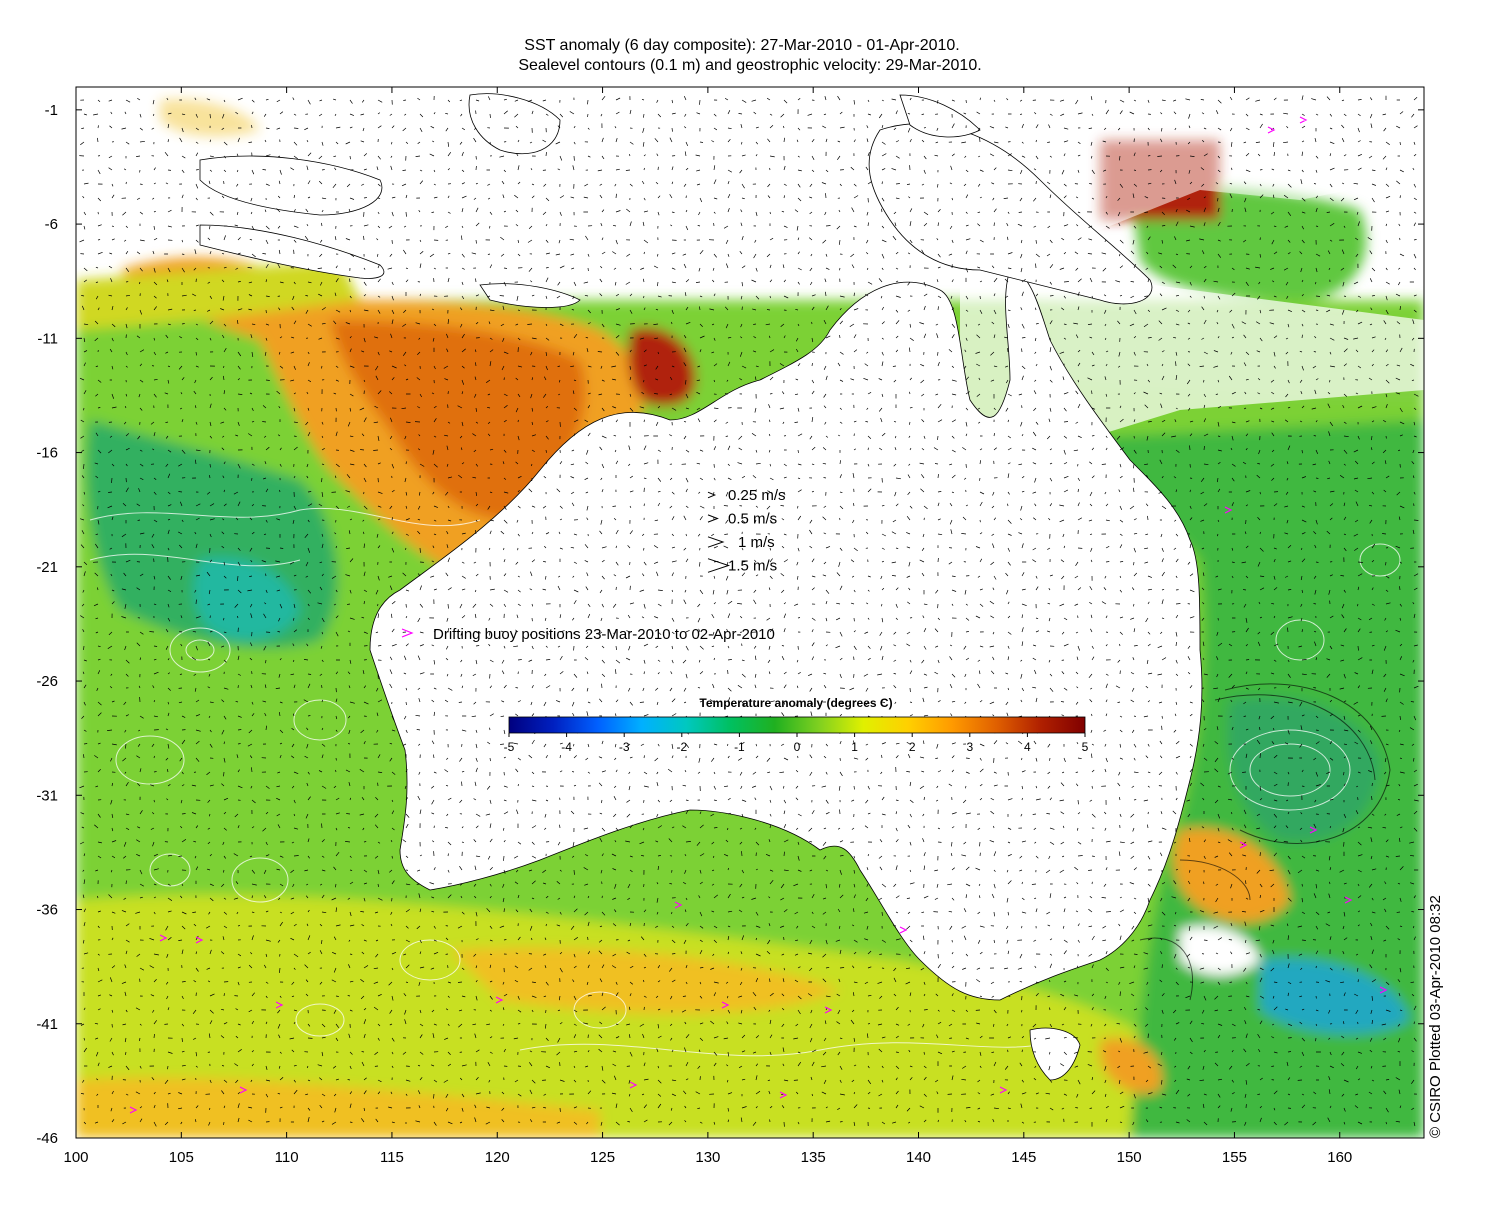 Image resolution: width=1500 pixels, height=1225 pixels. Describe the element at coordinates (514, 123) in the screenshot. I see `sulawesi-landmass` at that location.